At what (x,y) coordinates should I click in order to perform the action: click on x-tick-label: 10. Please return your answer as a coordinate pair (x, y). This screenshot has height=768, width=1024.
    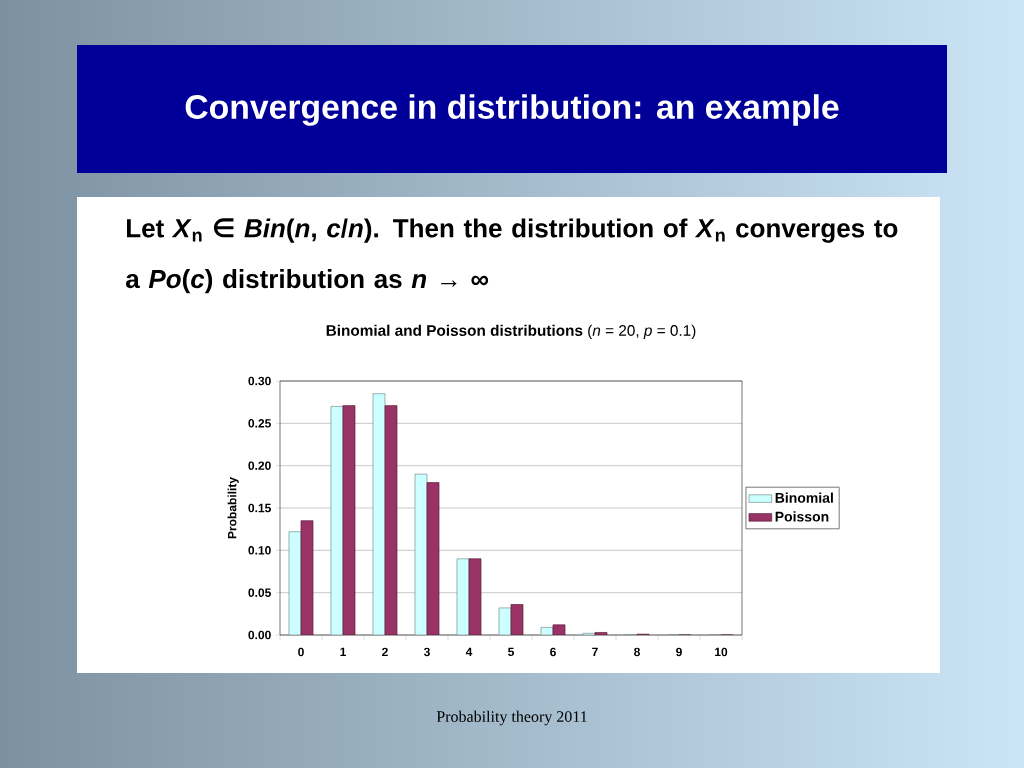
    Looking at the image, I should click on (721, 652).